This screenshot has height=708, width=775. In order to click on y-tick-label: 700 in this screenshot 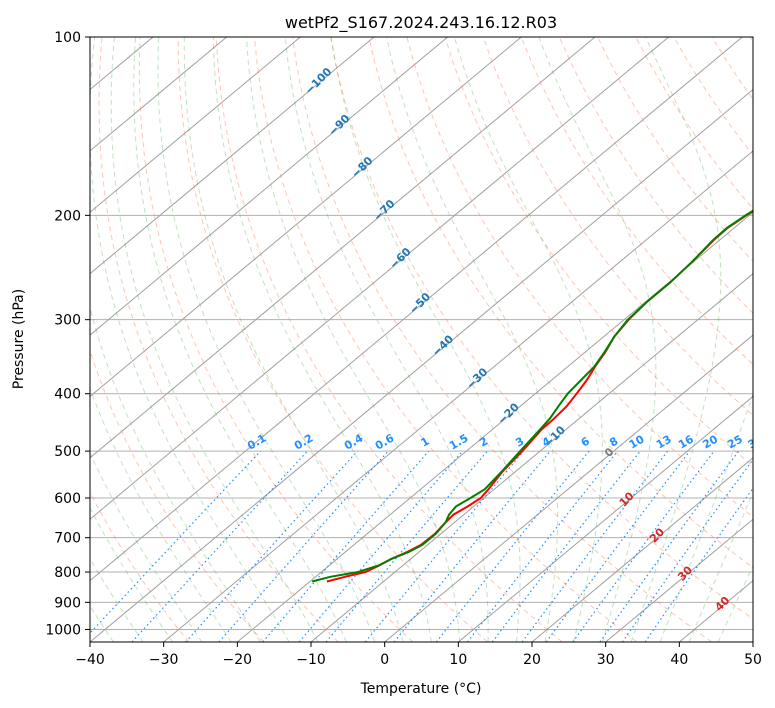, I will do `click(67, 539)`.